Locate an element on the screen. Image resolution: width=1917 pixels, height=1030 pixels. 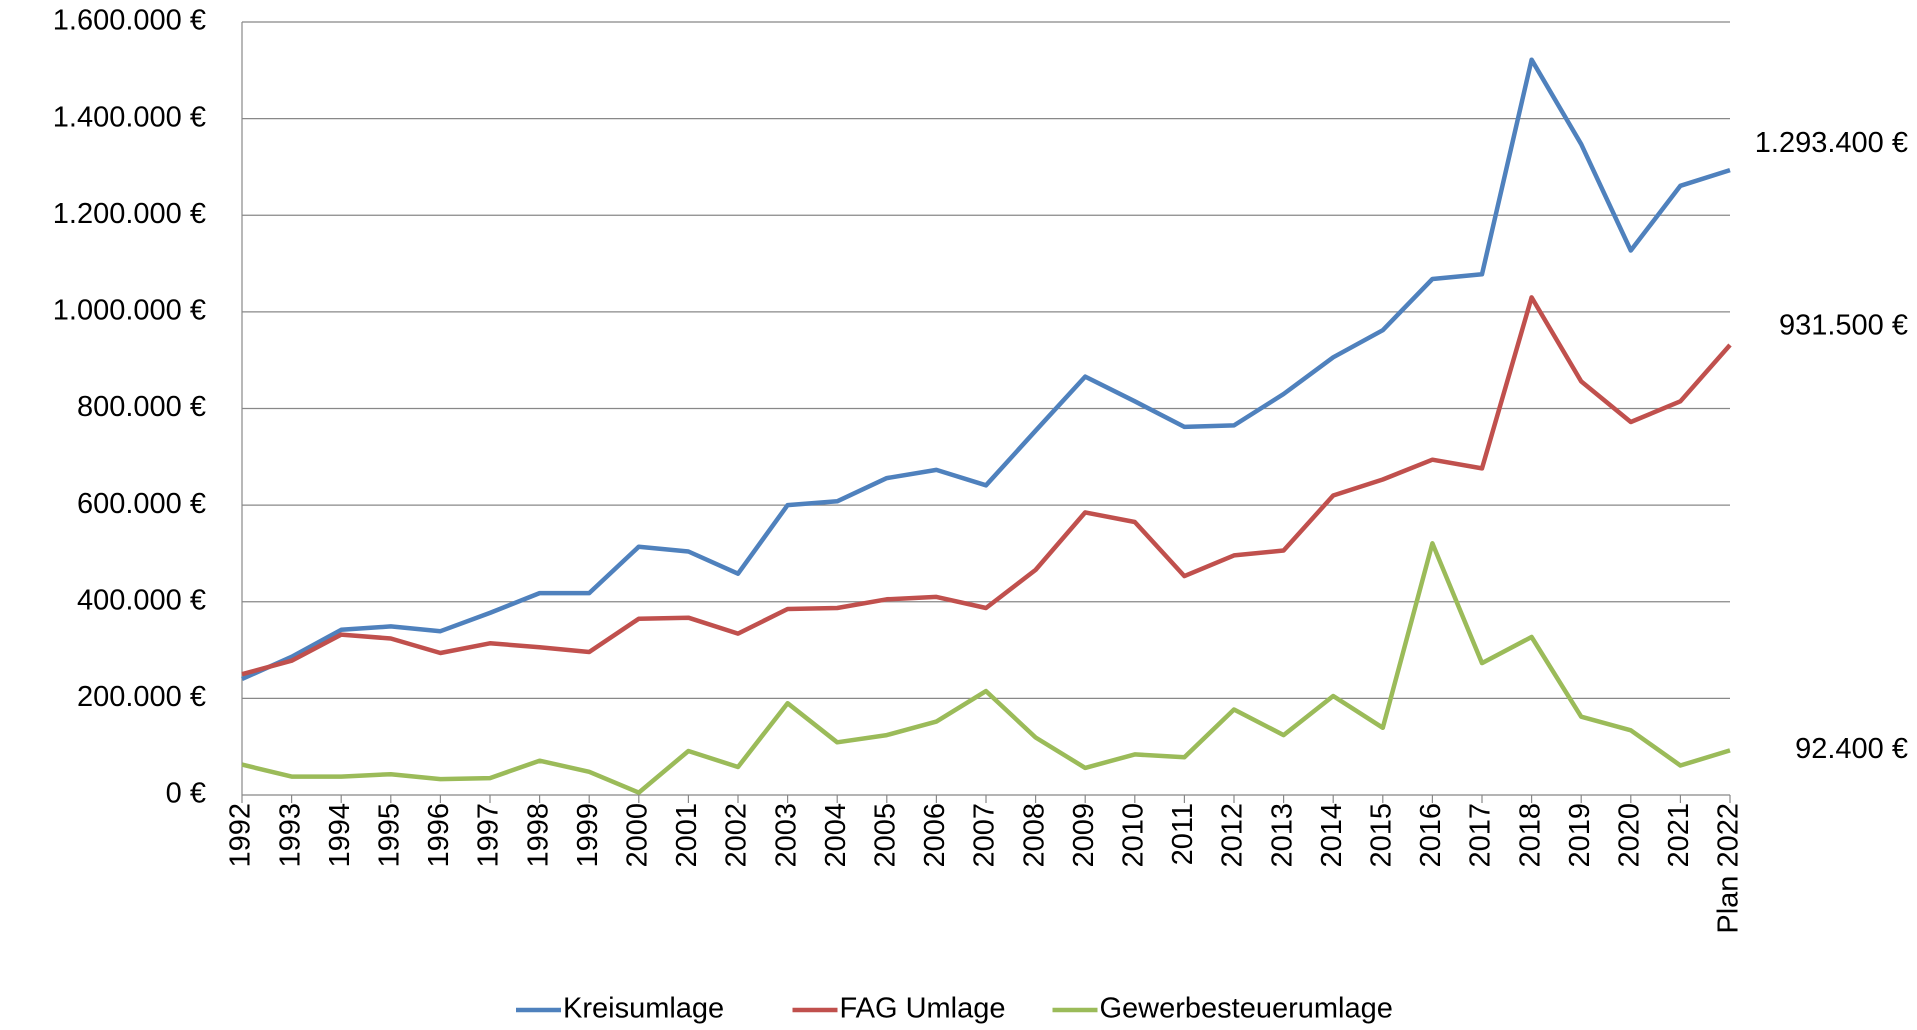
legend-label: Kreisumlage is located at coordinates (643, 1009).